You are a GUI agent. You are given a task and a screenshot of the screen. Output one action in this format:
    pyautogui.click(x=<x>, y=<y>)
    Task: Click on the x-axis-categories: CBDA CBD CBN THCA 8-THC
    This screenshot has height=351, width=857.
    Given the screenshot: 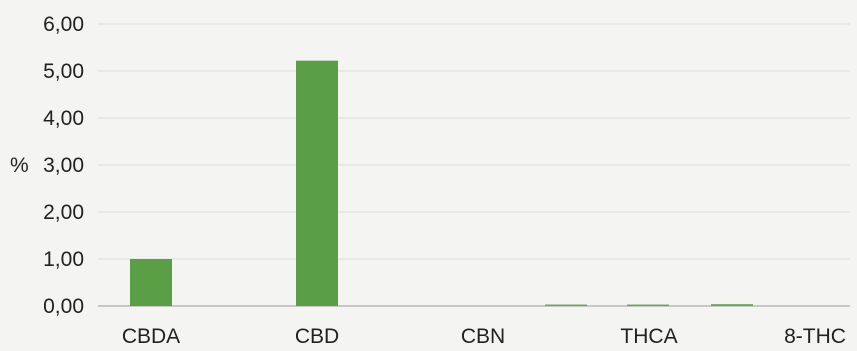 What is the action you would take?
    pyautogui.click(x=484, y=336)
    